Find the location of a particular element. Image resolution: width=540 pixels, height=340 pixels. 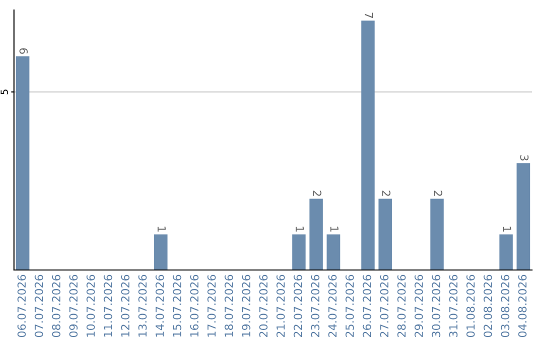

data-label: 3 is located at coordinates (524, 157).